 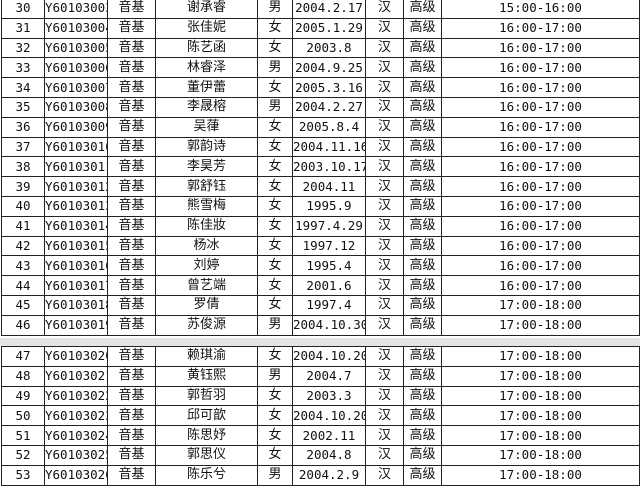 What do you see at coordinates (206, 305) in the screenshot?
I see `student-name: 罗倩` at bounding box center [206, 305].